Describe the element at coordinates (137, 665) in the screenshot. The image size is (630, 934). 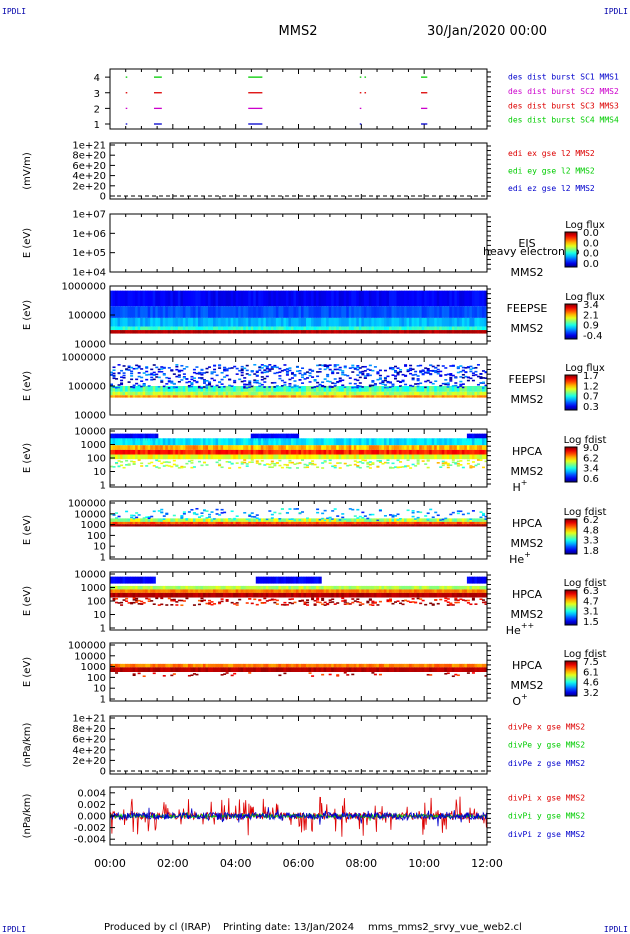
I see `hpca_o-cell` at that location.